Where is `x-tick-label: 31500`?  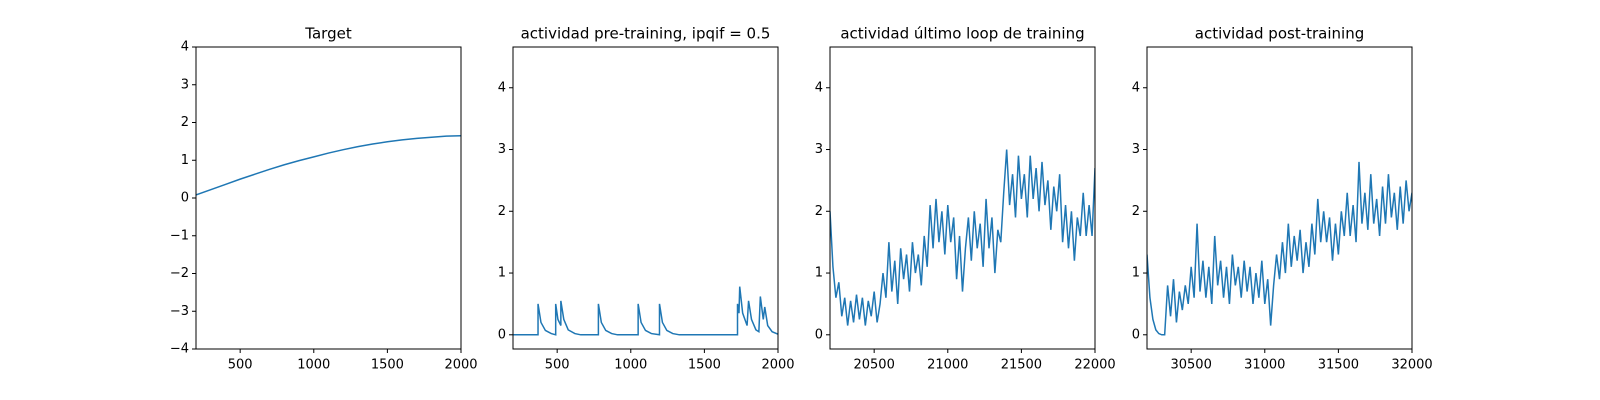 x-tick-label: 31500 is located at coordinates (1338, 365).